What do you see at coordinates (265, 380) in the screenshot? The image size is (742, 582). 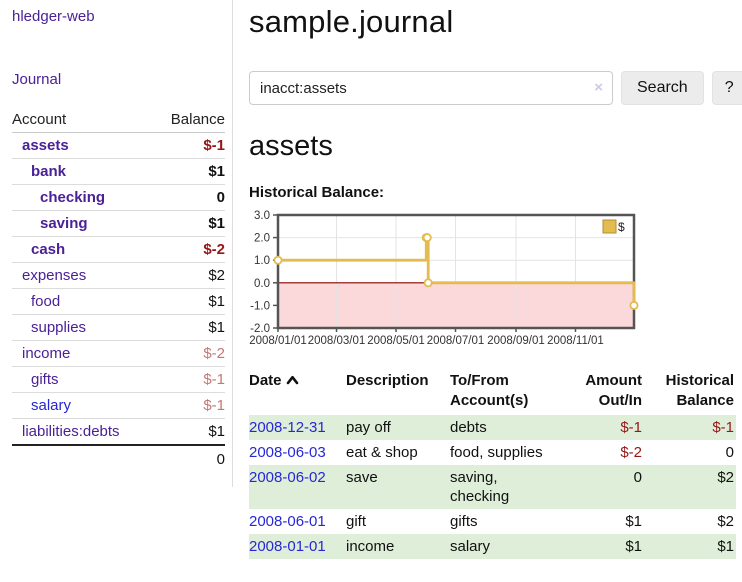 I see `register-header-date-label: Date` at bounding box center [265, 380].